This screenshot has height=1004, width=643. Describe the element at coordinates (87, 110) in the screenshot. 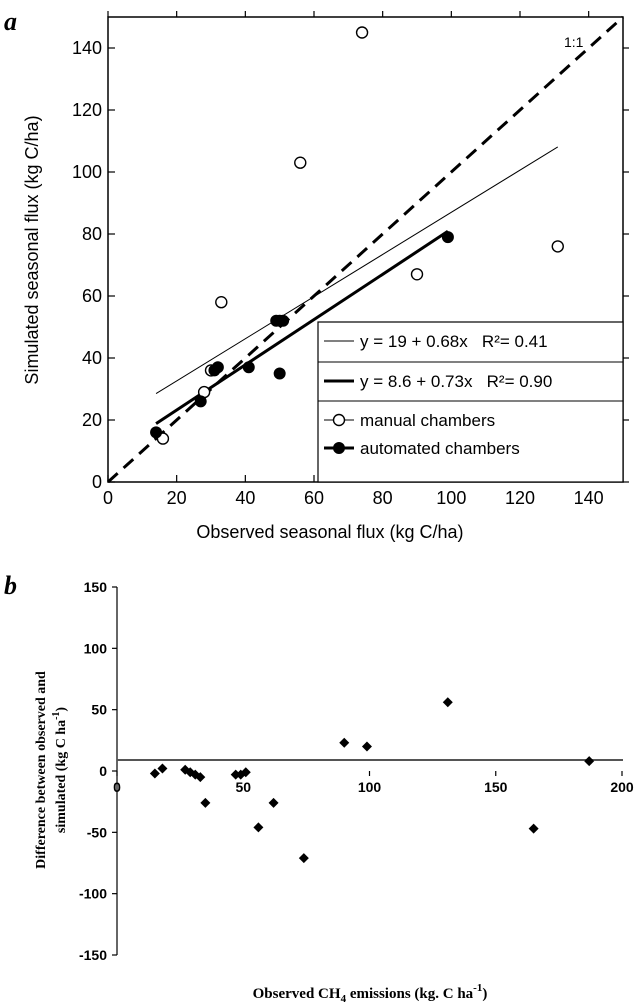

I see `a-y-tick-label: 120` at that location.